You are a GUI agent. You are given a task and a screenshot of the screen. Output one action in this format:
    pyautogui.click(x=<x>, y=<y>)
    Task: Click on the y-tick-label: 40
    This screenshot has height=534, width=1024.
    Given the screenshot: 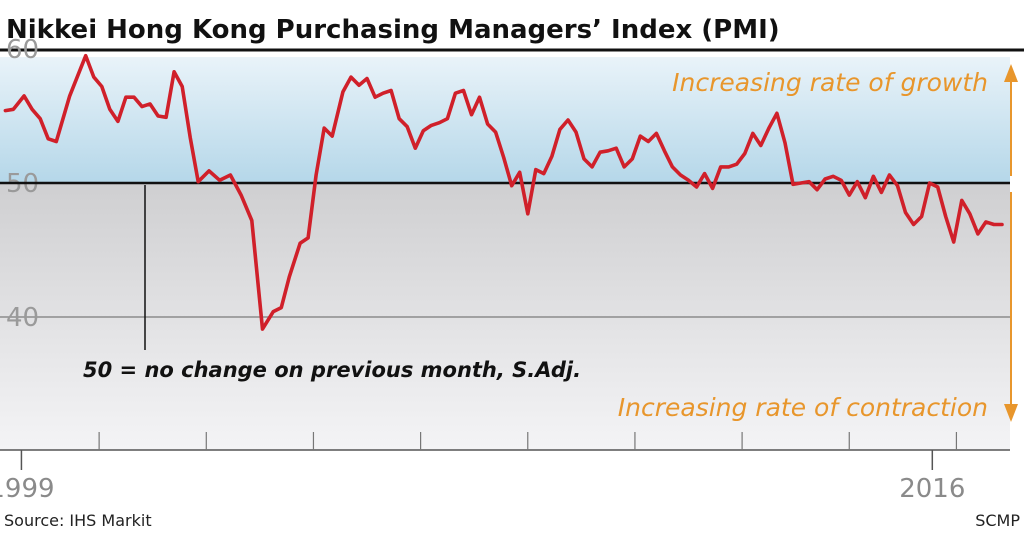 What is the action you would take?
    pyautogui.click(x=22, y=318)
    